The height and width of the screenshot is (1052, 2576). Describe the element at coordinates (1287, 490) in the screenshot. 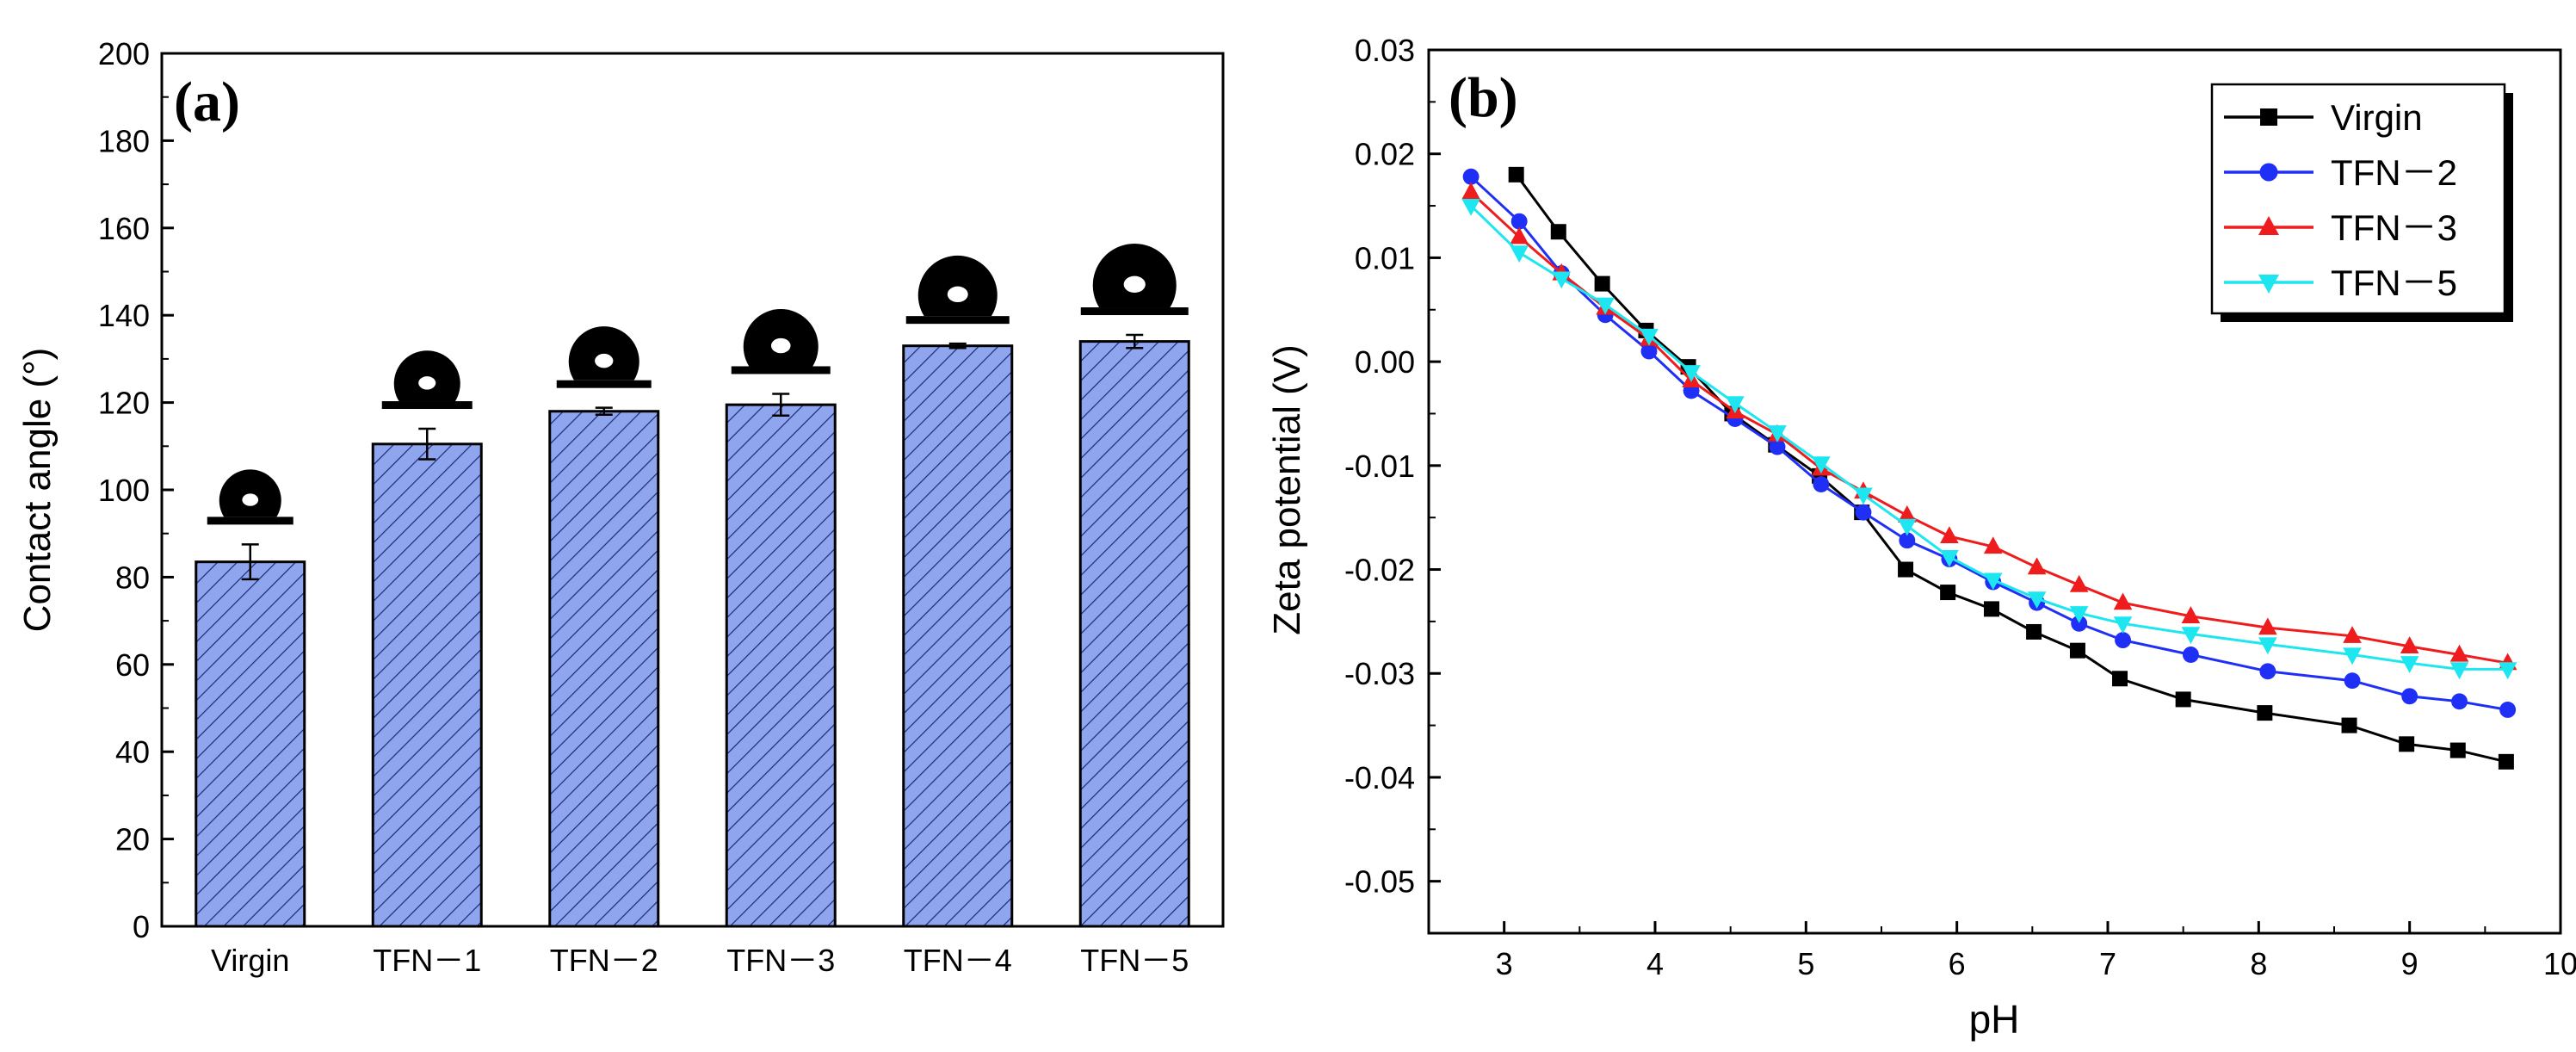

I see `y-axis-title-b: Zeta potential (V)` at that location.